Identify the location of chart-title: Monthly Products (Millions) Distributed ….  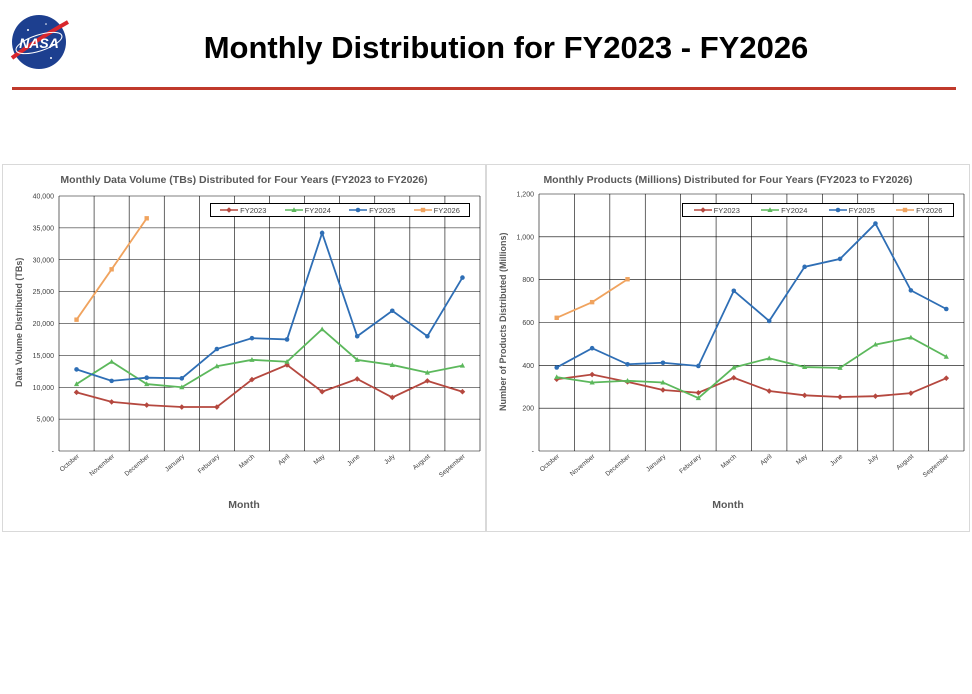
(728, 180).